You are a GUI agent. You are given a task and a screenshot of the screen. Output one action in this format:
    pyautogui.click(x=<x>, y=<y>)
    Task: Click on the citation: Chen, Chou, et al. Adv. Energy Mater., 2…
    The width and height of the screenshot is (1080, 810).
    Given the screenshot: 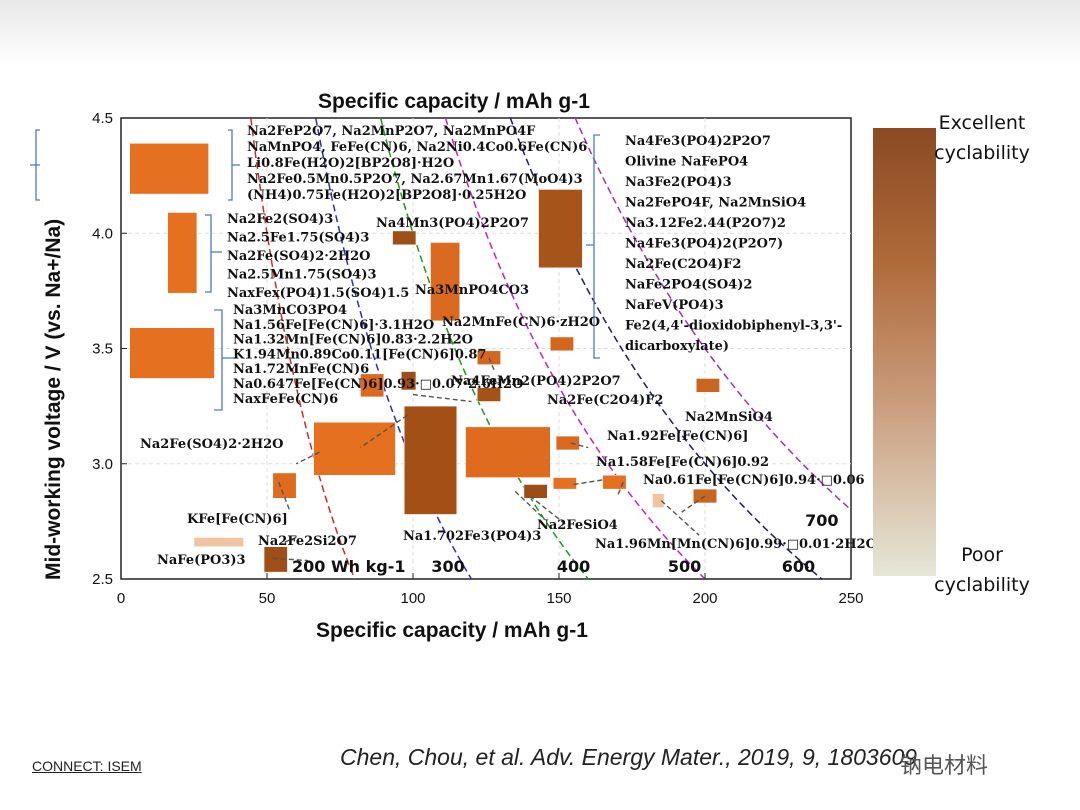 What is the action you would take?
    pyautogui.click(x=629, y=757)
    